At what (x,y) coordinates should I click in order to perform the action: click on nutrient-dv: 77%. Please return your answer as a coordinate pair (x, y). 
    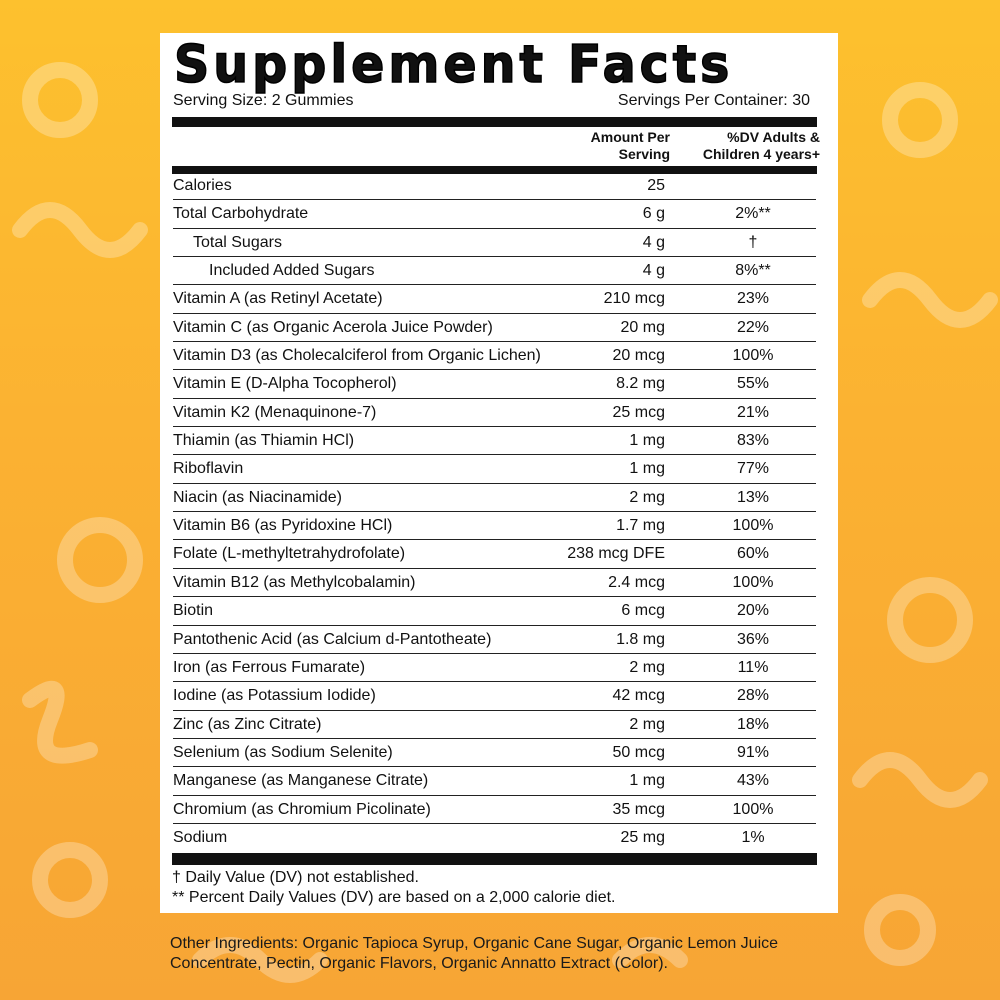
    Looking at the image, I should click on (753, 469).